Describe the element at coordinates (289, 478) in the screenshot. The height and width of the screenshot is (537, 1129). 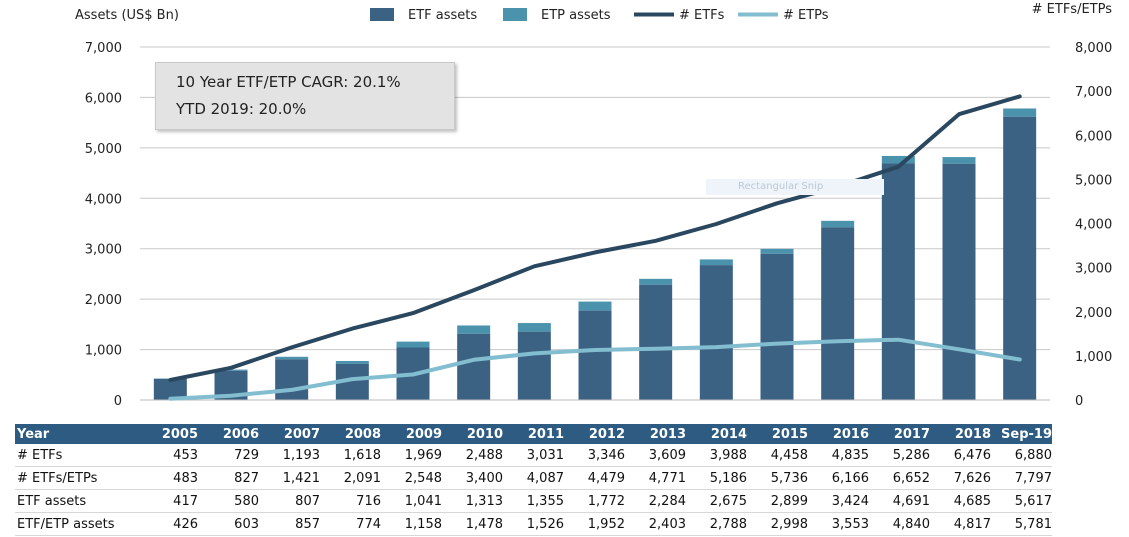
I see `table-cell: 1,421` at that location.